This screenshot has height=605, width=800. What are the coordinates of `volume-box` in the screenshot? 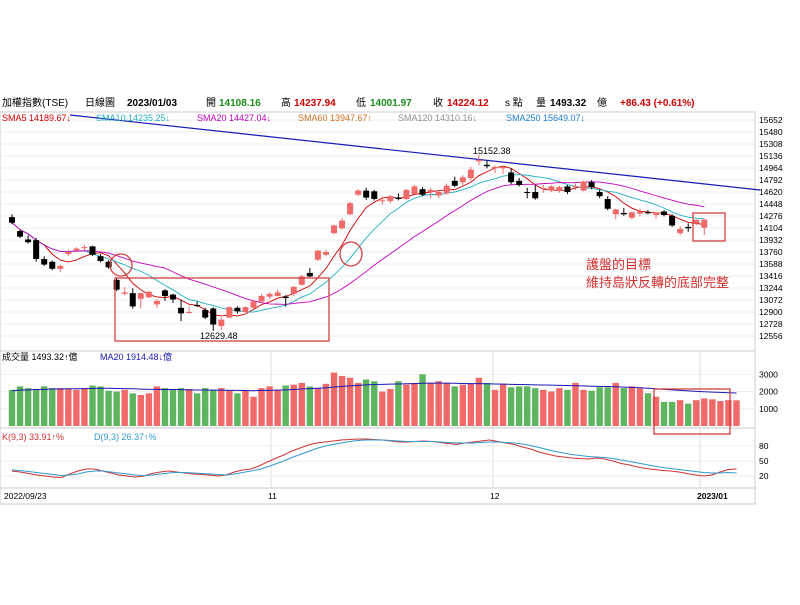 It's located at (692, 411).